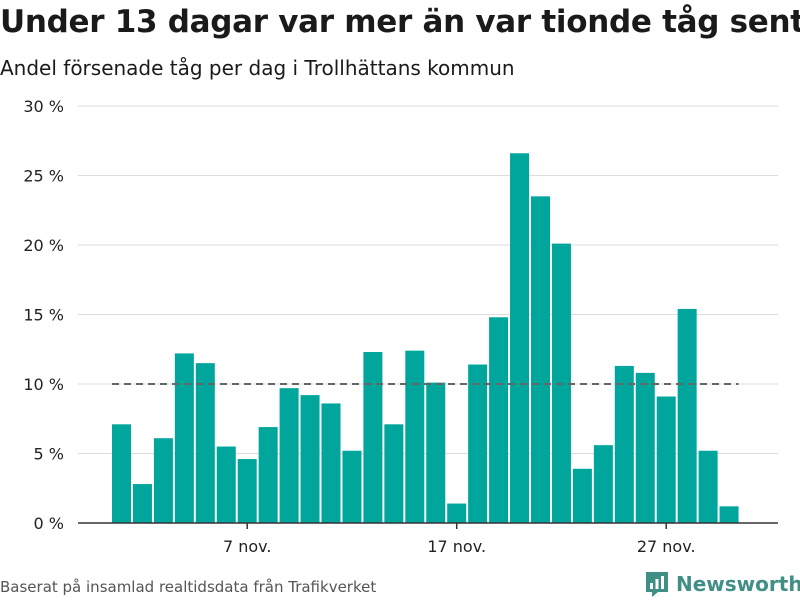 The height and width of the screenshot is (600, 800). I want to click on y-tick-label: 30 %, so click(43, 106).